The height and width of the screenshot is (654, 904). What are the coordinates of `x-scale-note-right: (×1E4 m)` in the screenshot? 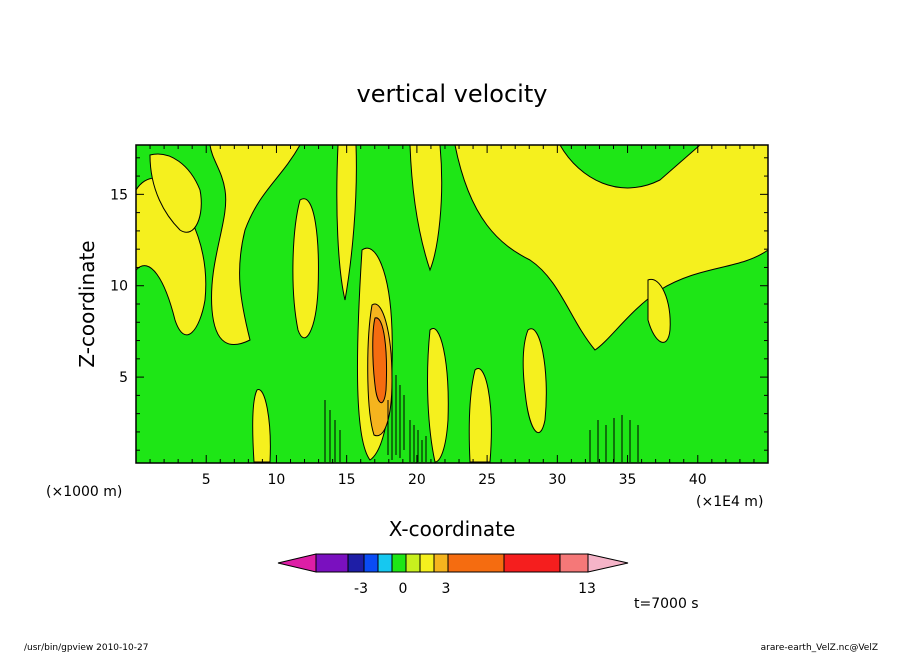 It's located at (729, 502).